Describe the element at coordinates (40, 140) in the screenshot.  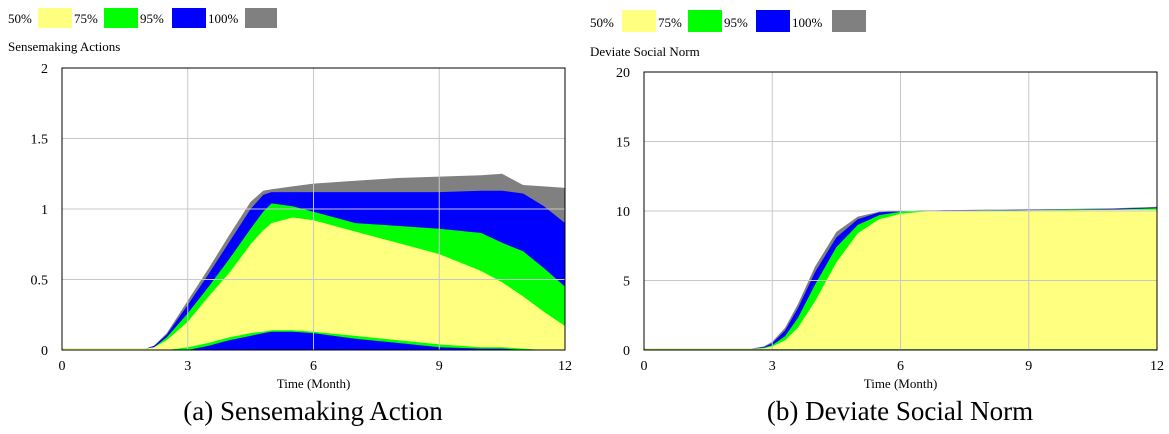
I see `y-tick-label: 1.5` at that location.